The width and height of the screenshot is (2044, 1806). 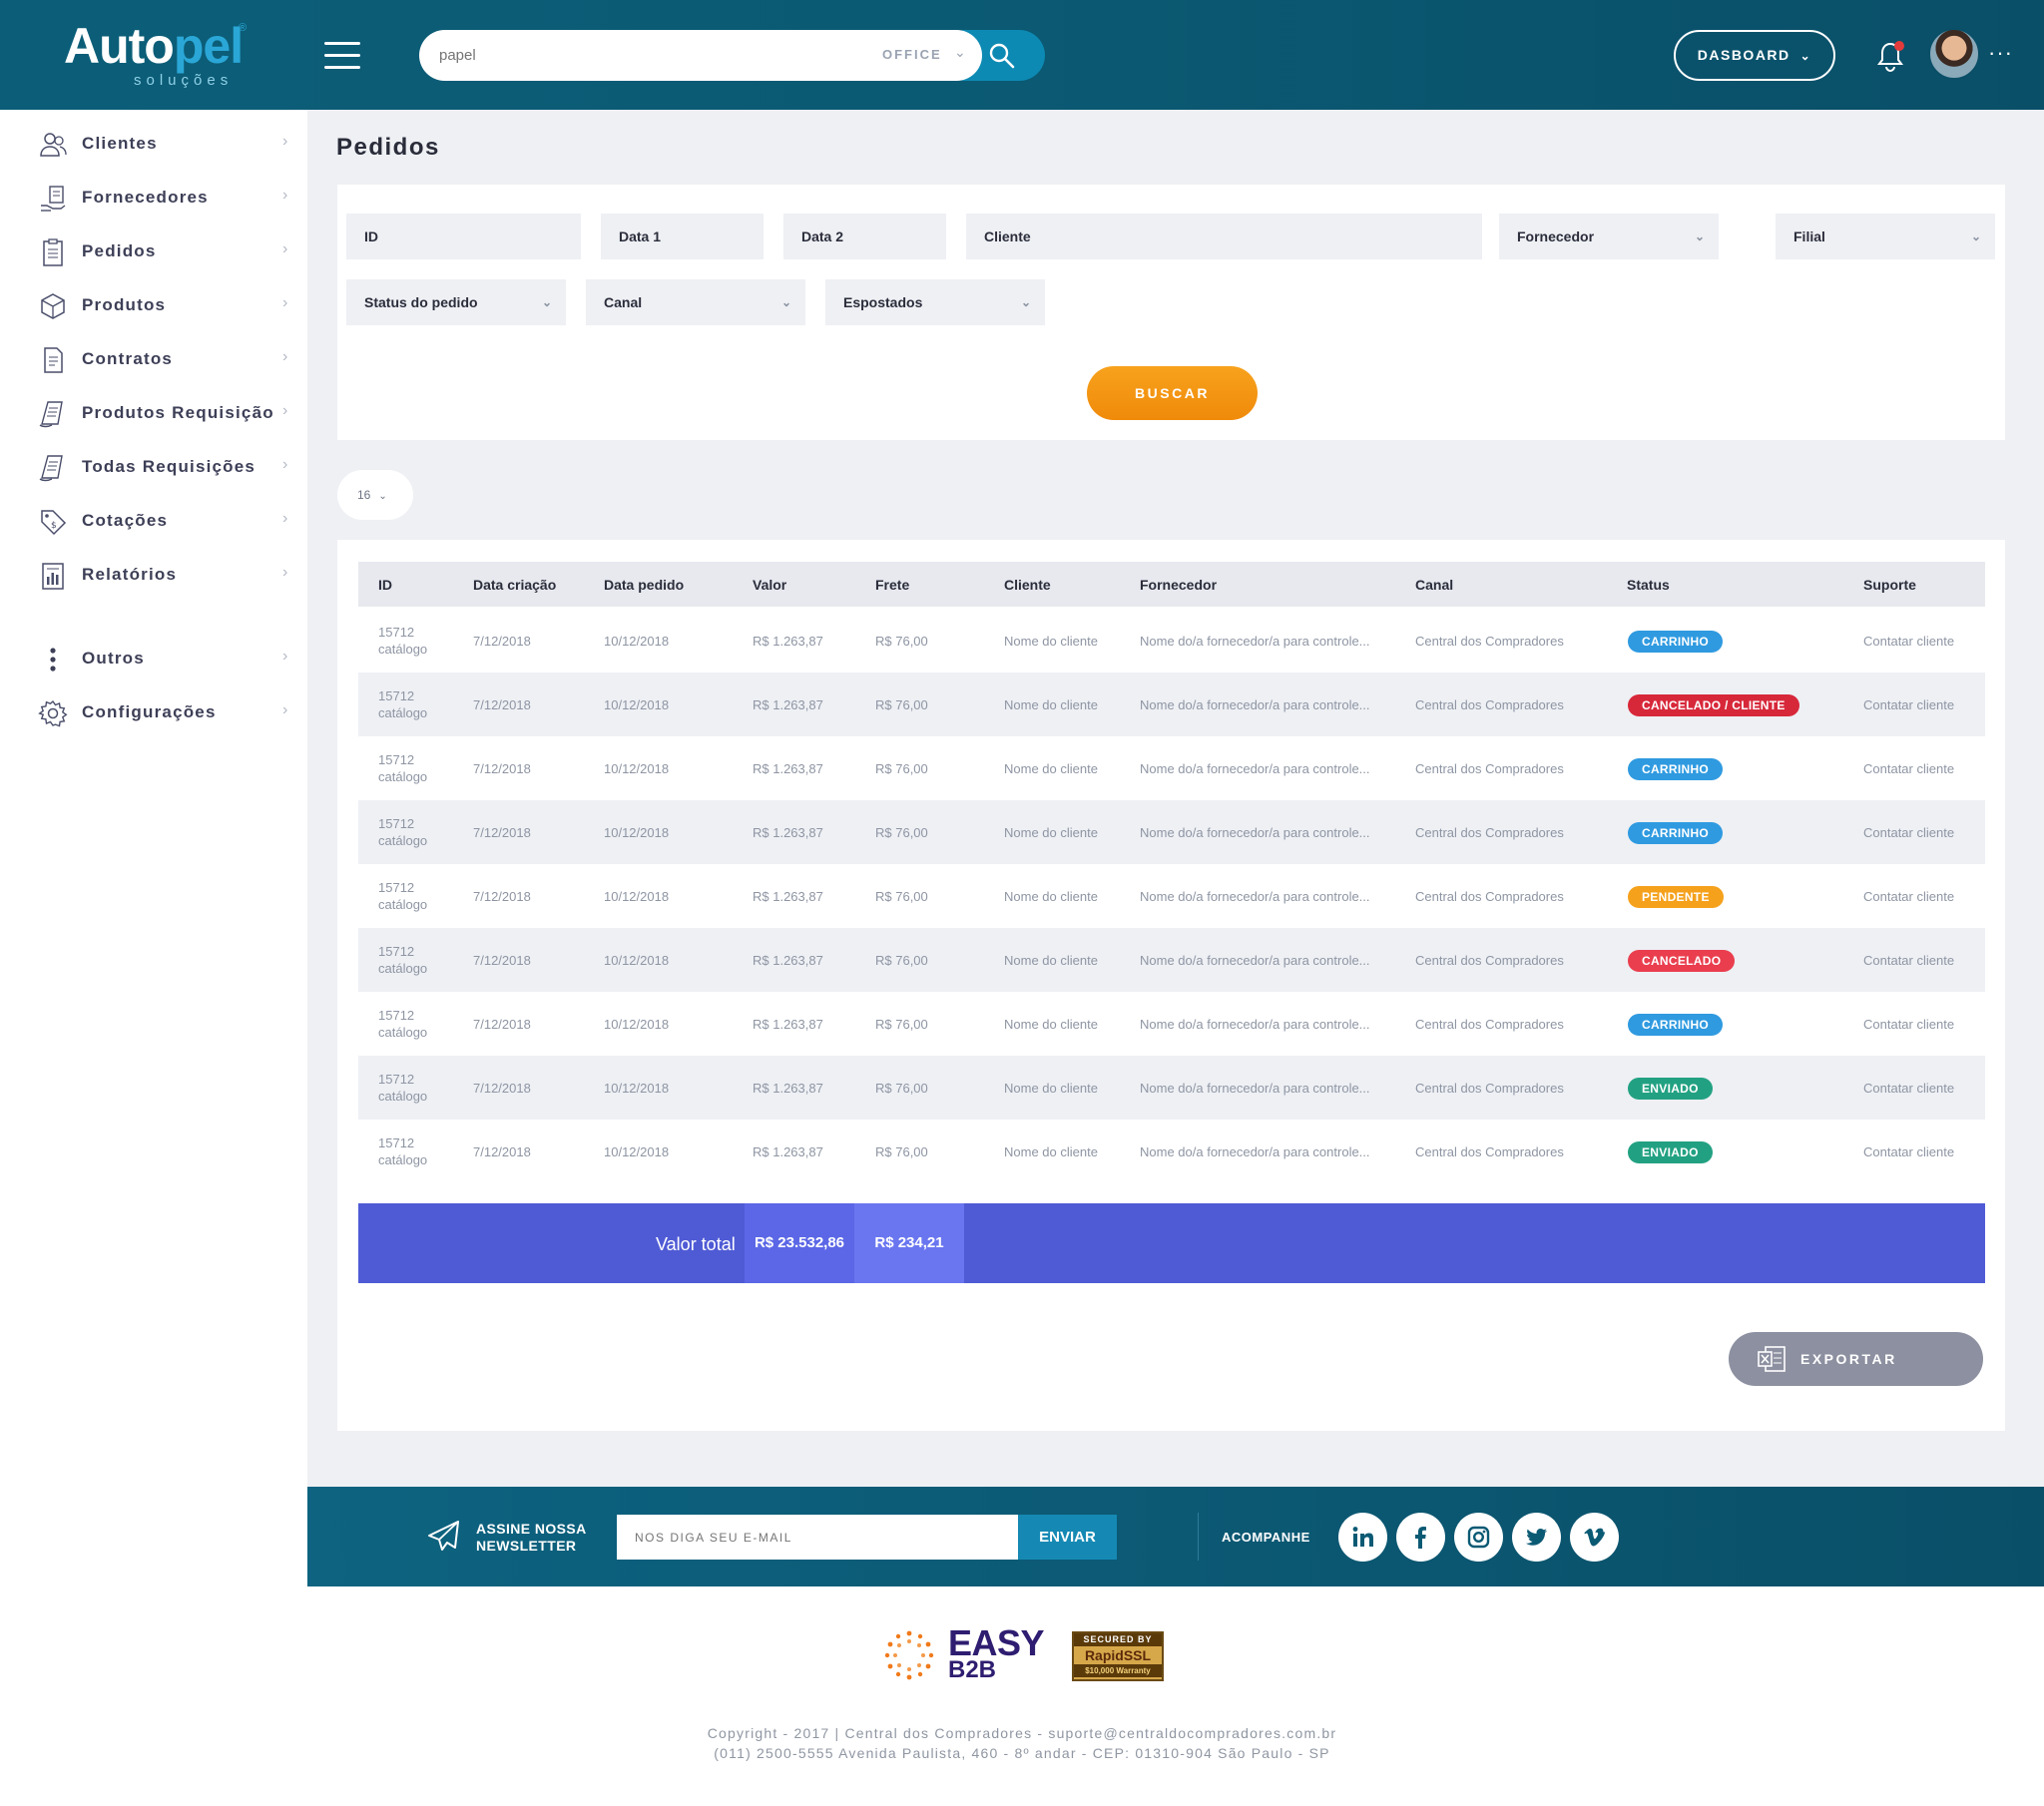 I want to click on sidebar-item-produtos: Produtos ›, so click(x=153, y=305).